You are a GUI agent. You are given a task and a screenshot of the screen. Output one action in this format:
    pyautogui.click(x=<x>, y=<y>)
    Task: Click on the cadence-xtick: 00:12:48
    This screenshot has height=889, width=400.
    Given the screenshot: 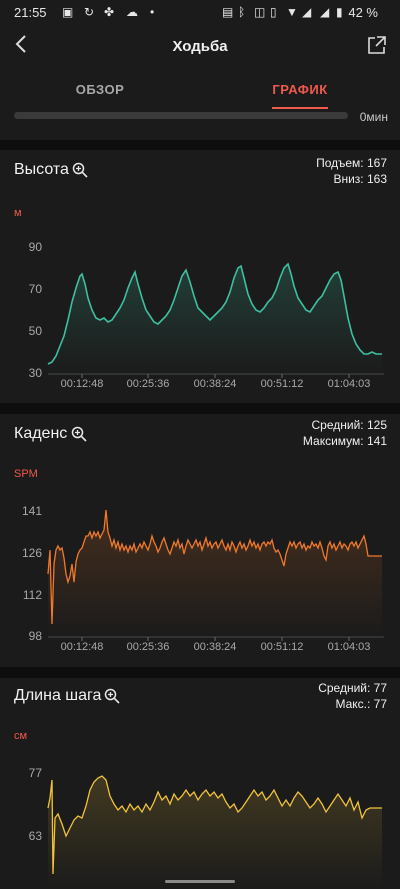 What is the action you would take?
    pyautogui.click(x=82, y=647)
    